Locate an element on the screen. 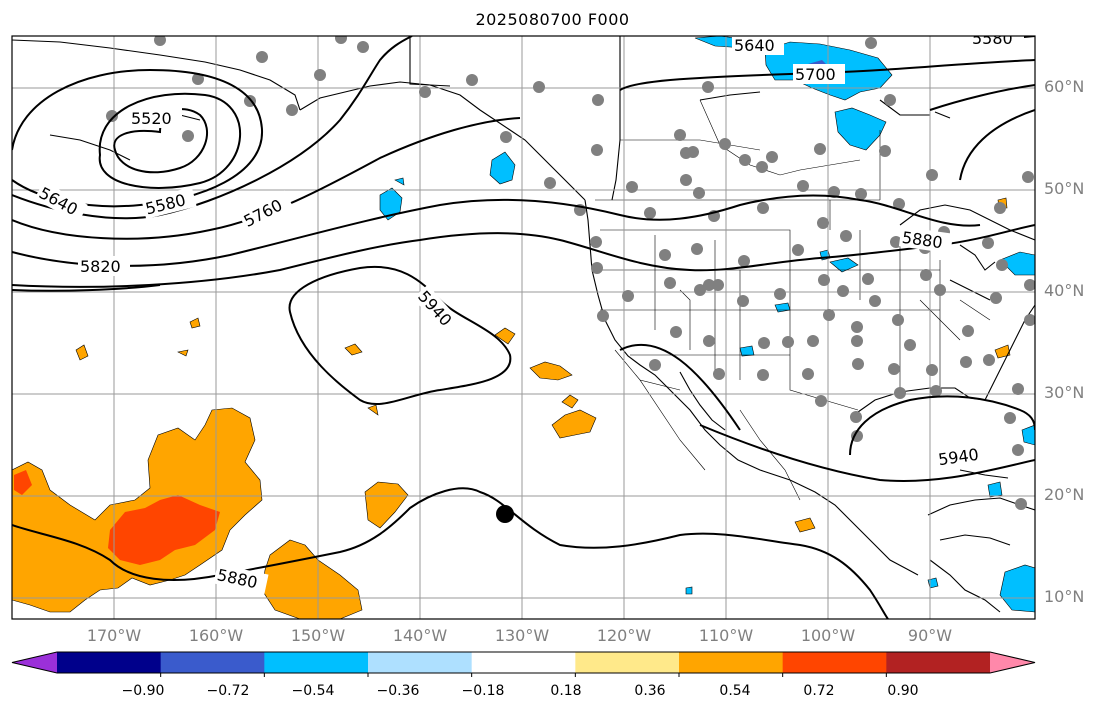  contour-label: 5700 is located at coordinates (815, 74).